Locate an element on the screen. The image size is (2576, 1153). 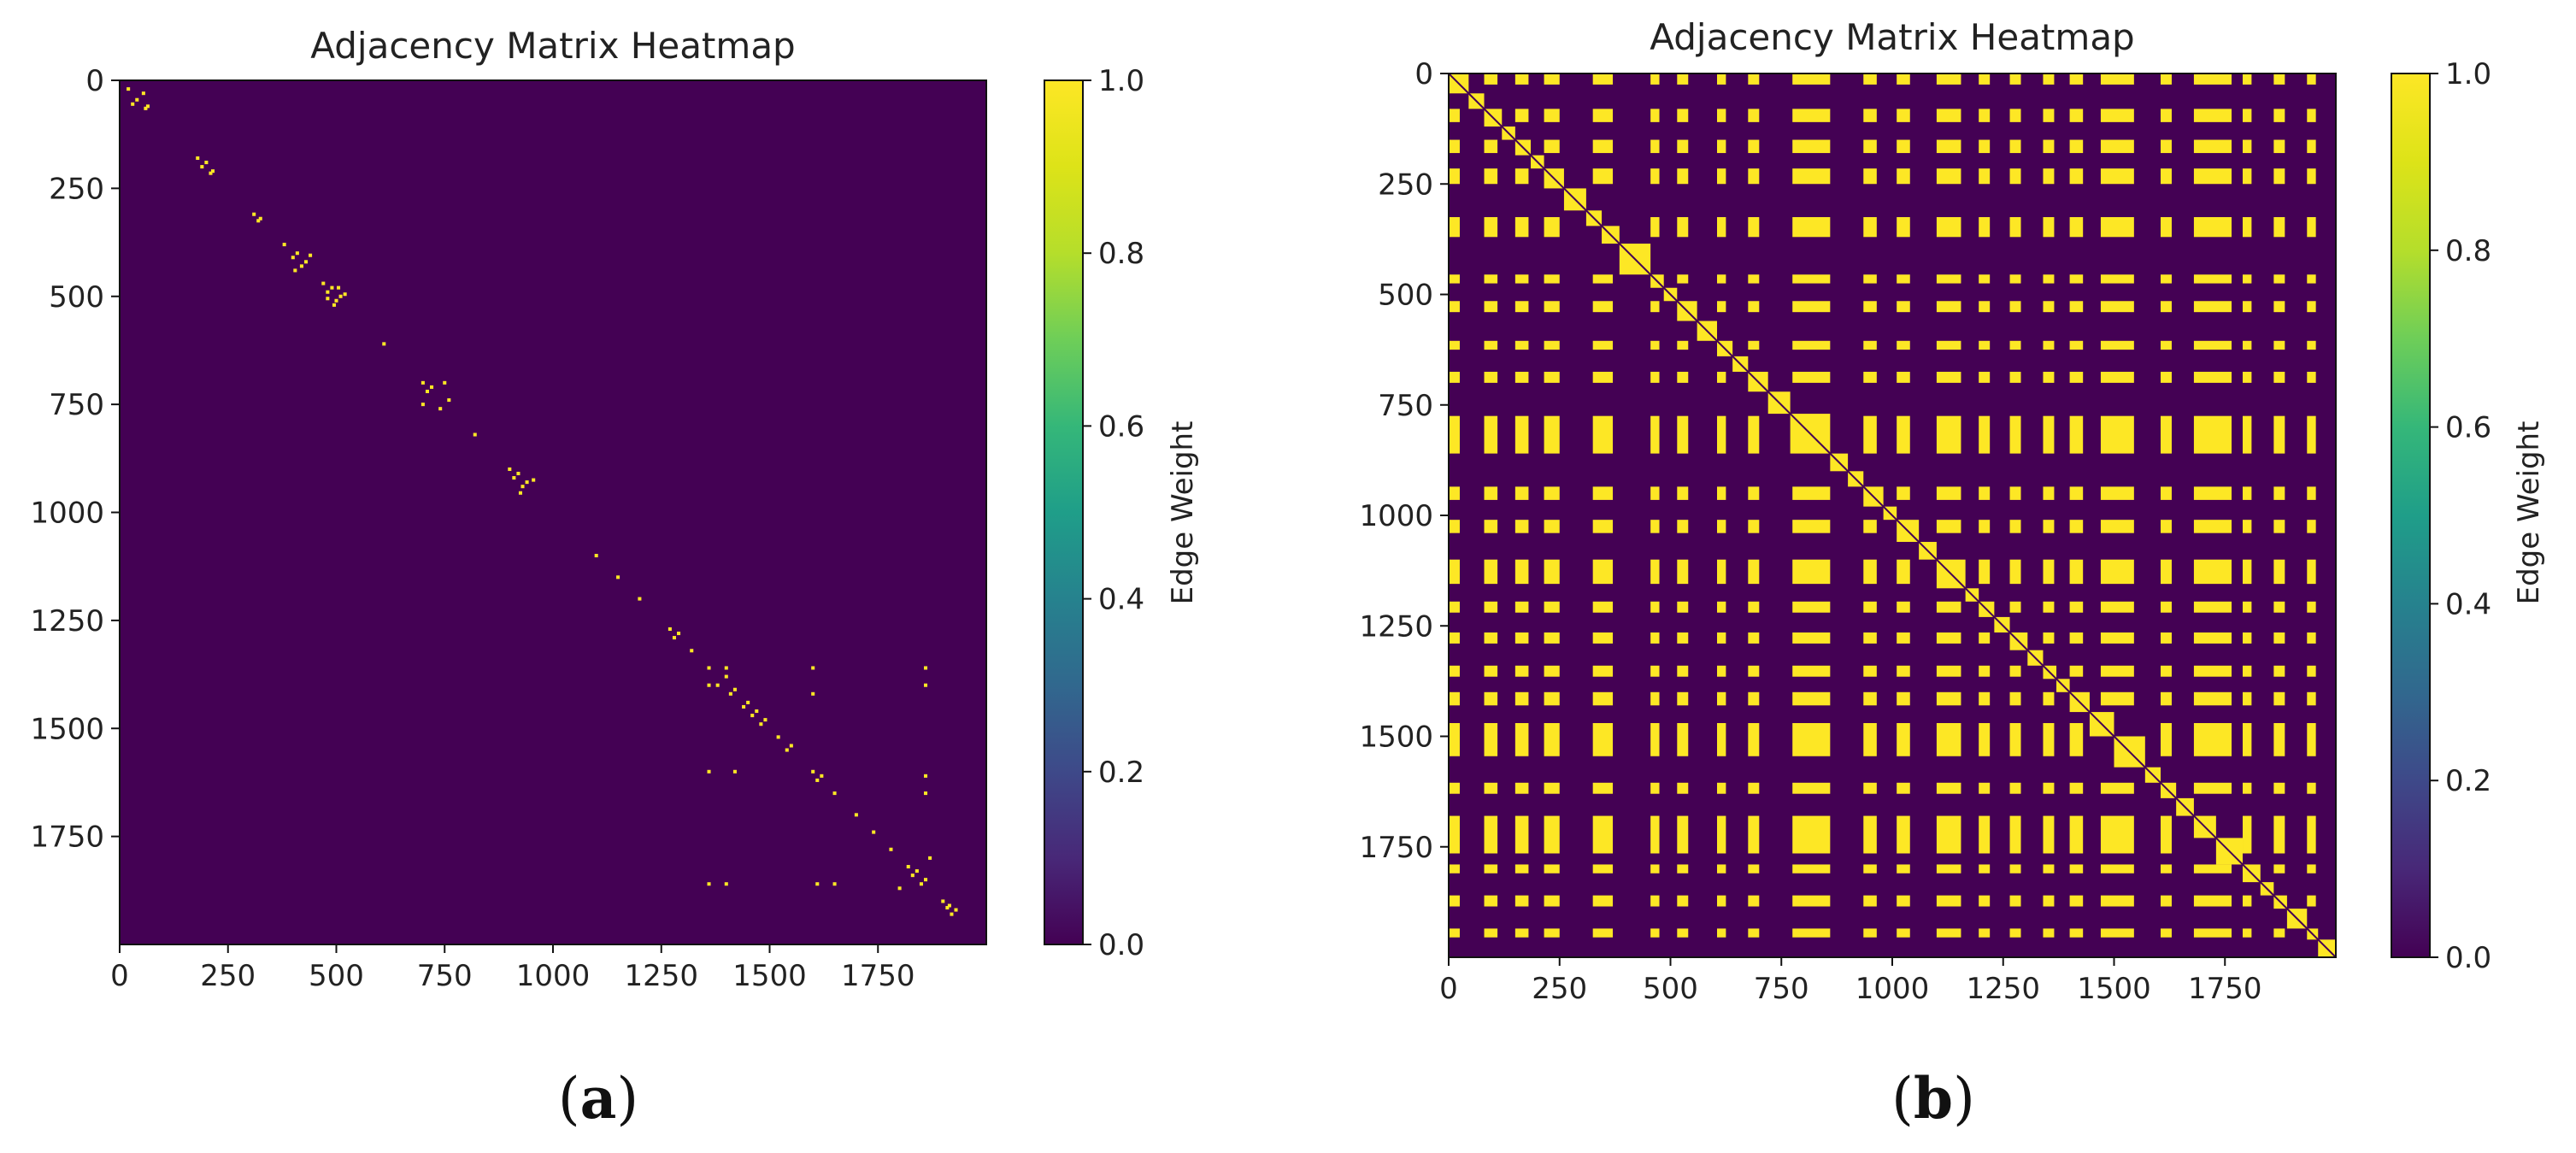
panel-b-x-tick-label: 1000 is located at coordinates (1893, 989).